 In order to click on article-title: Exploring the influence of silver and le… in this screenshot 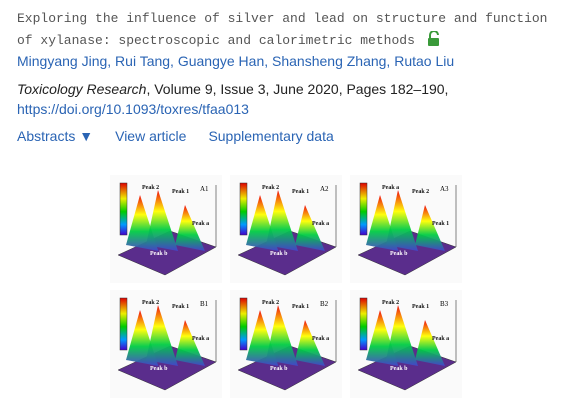, I will do `click(282, 29)`.